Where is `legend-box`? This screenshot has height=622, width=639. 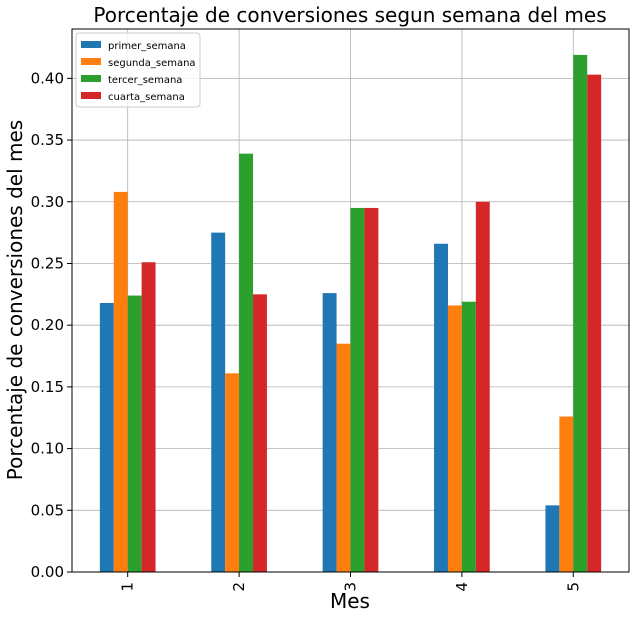 legend-box is located at coordinates (138, 70).